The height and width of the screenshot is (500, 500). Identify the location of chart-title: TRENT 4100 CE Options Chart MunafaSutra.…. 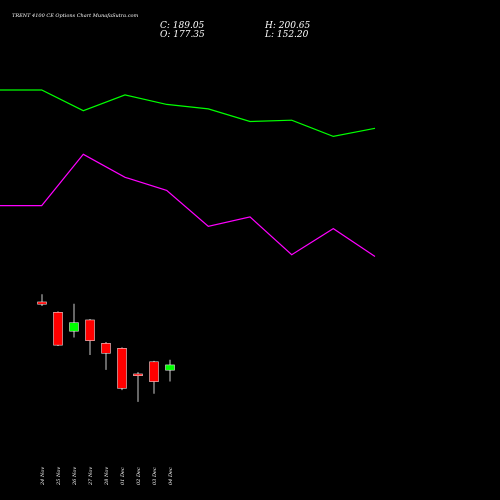
(75, 16).